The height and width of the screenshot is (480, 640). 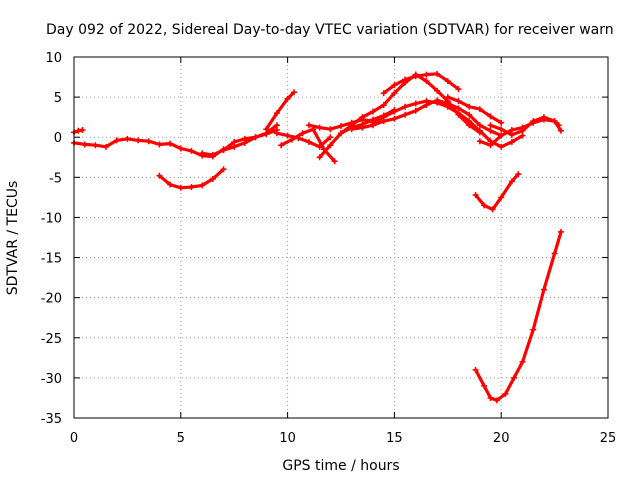 I want to click on y-tick-label: 0, so click(x=58, y=138).